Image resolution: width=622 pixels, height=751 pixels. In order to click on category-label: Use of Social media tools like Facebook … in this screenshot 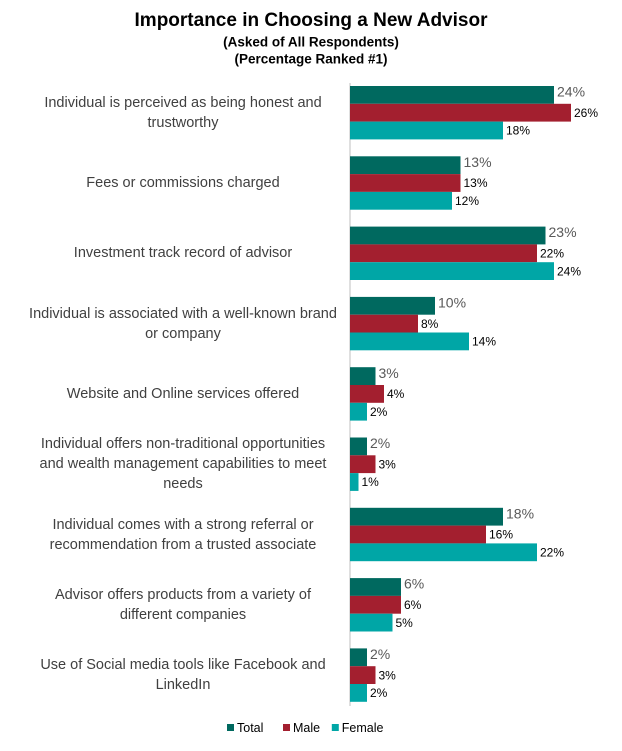, I will do `click(183, 675)`.